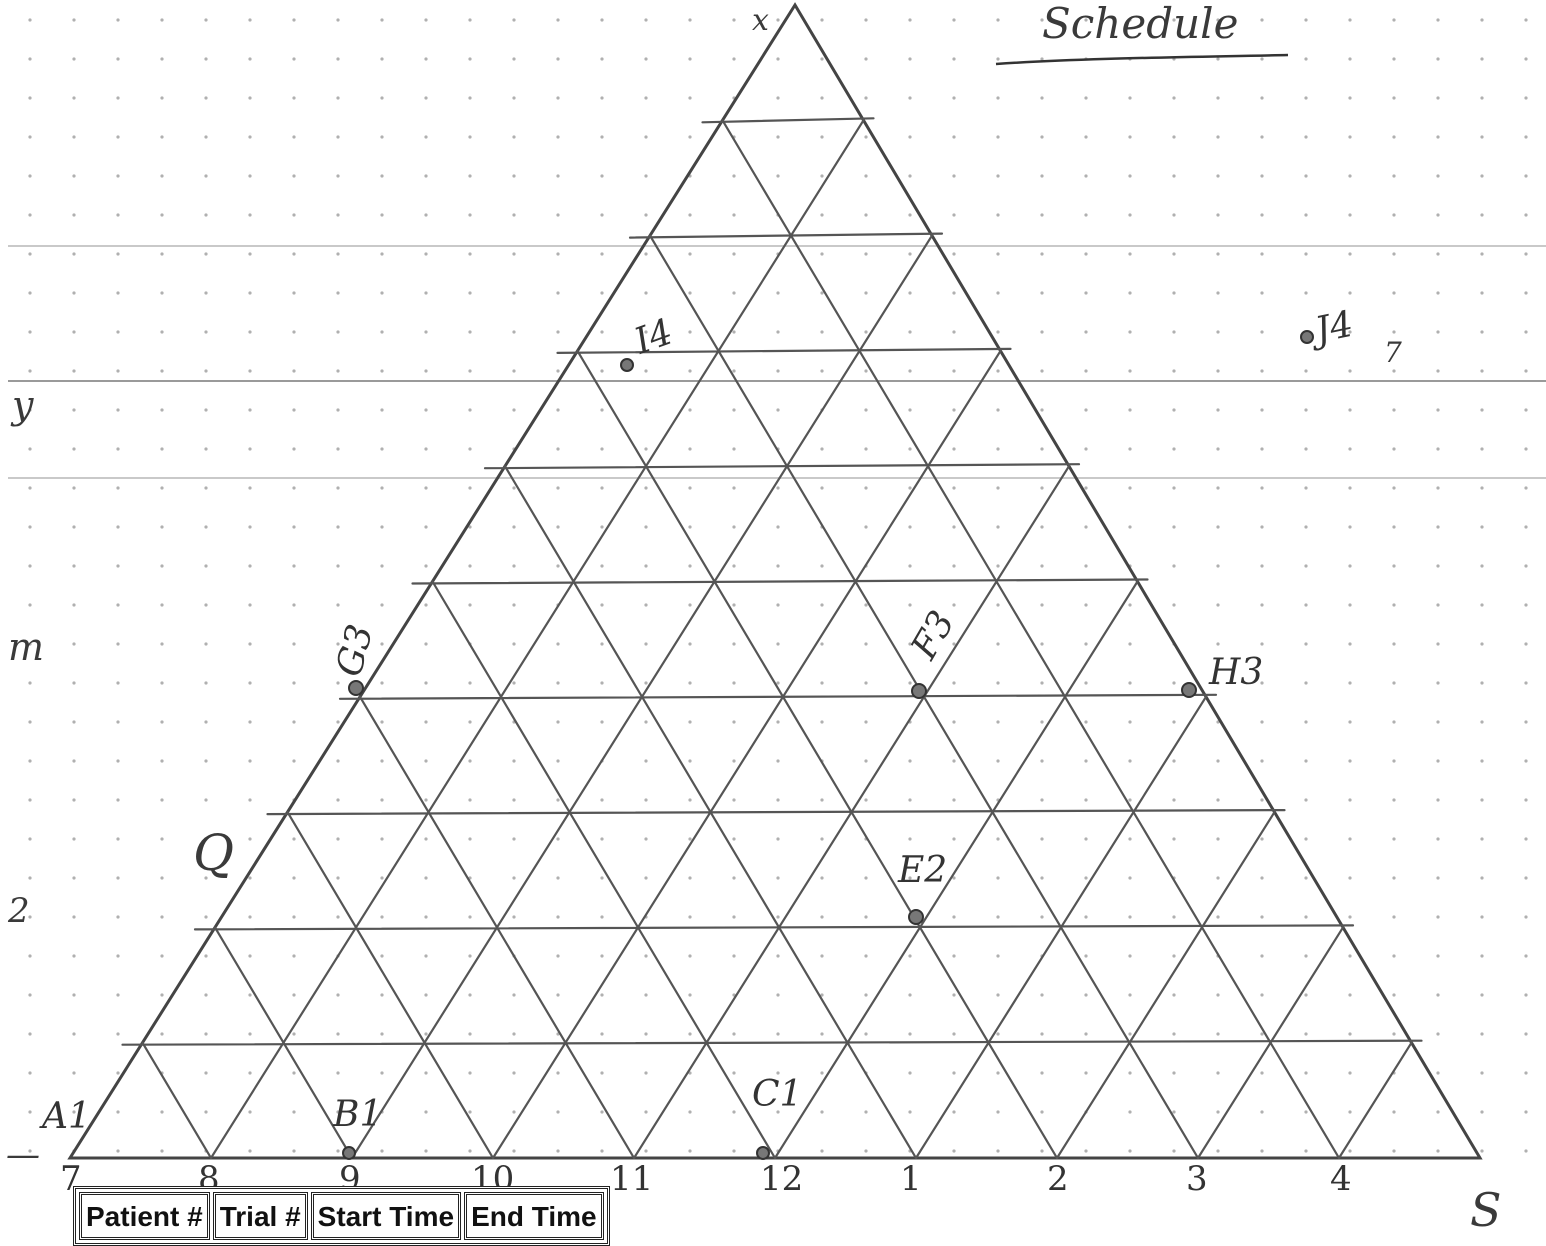  Describe the element at coordinates (1486, 1210) in the screenshot. I see `corner-label-s: S` at that location.